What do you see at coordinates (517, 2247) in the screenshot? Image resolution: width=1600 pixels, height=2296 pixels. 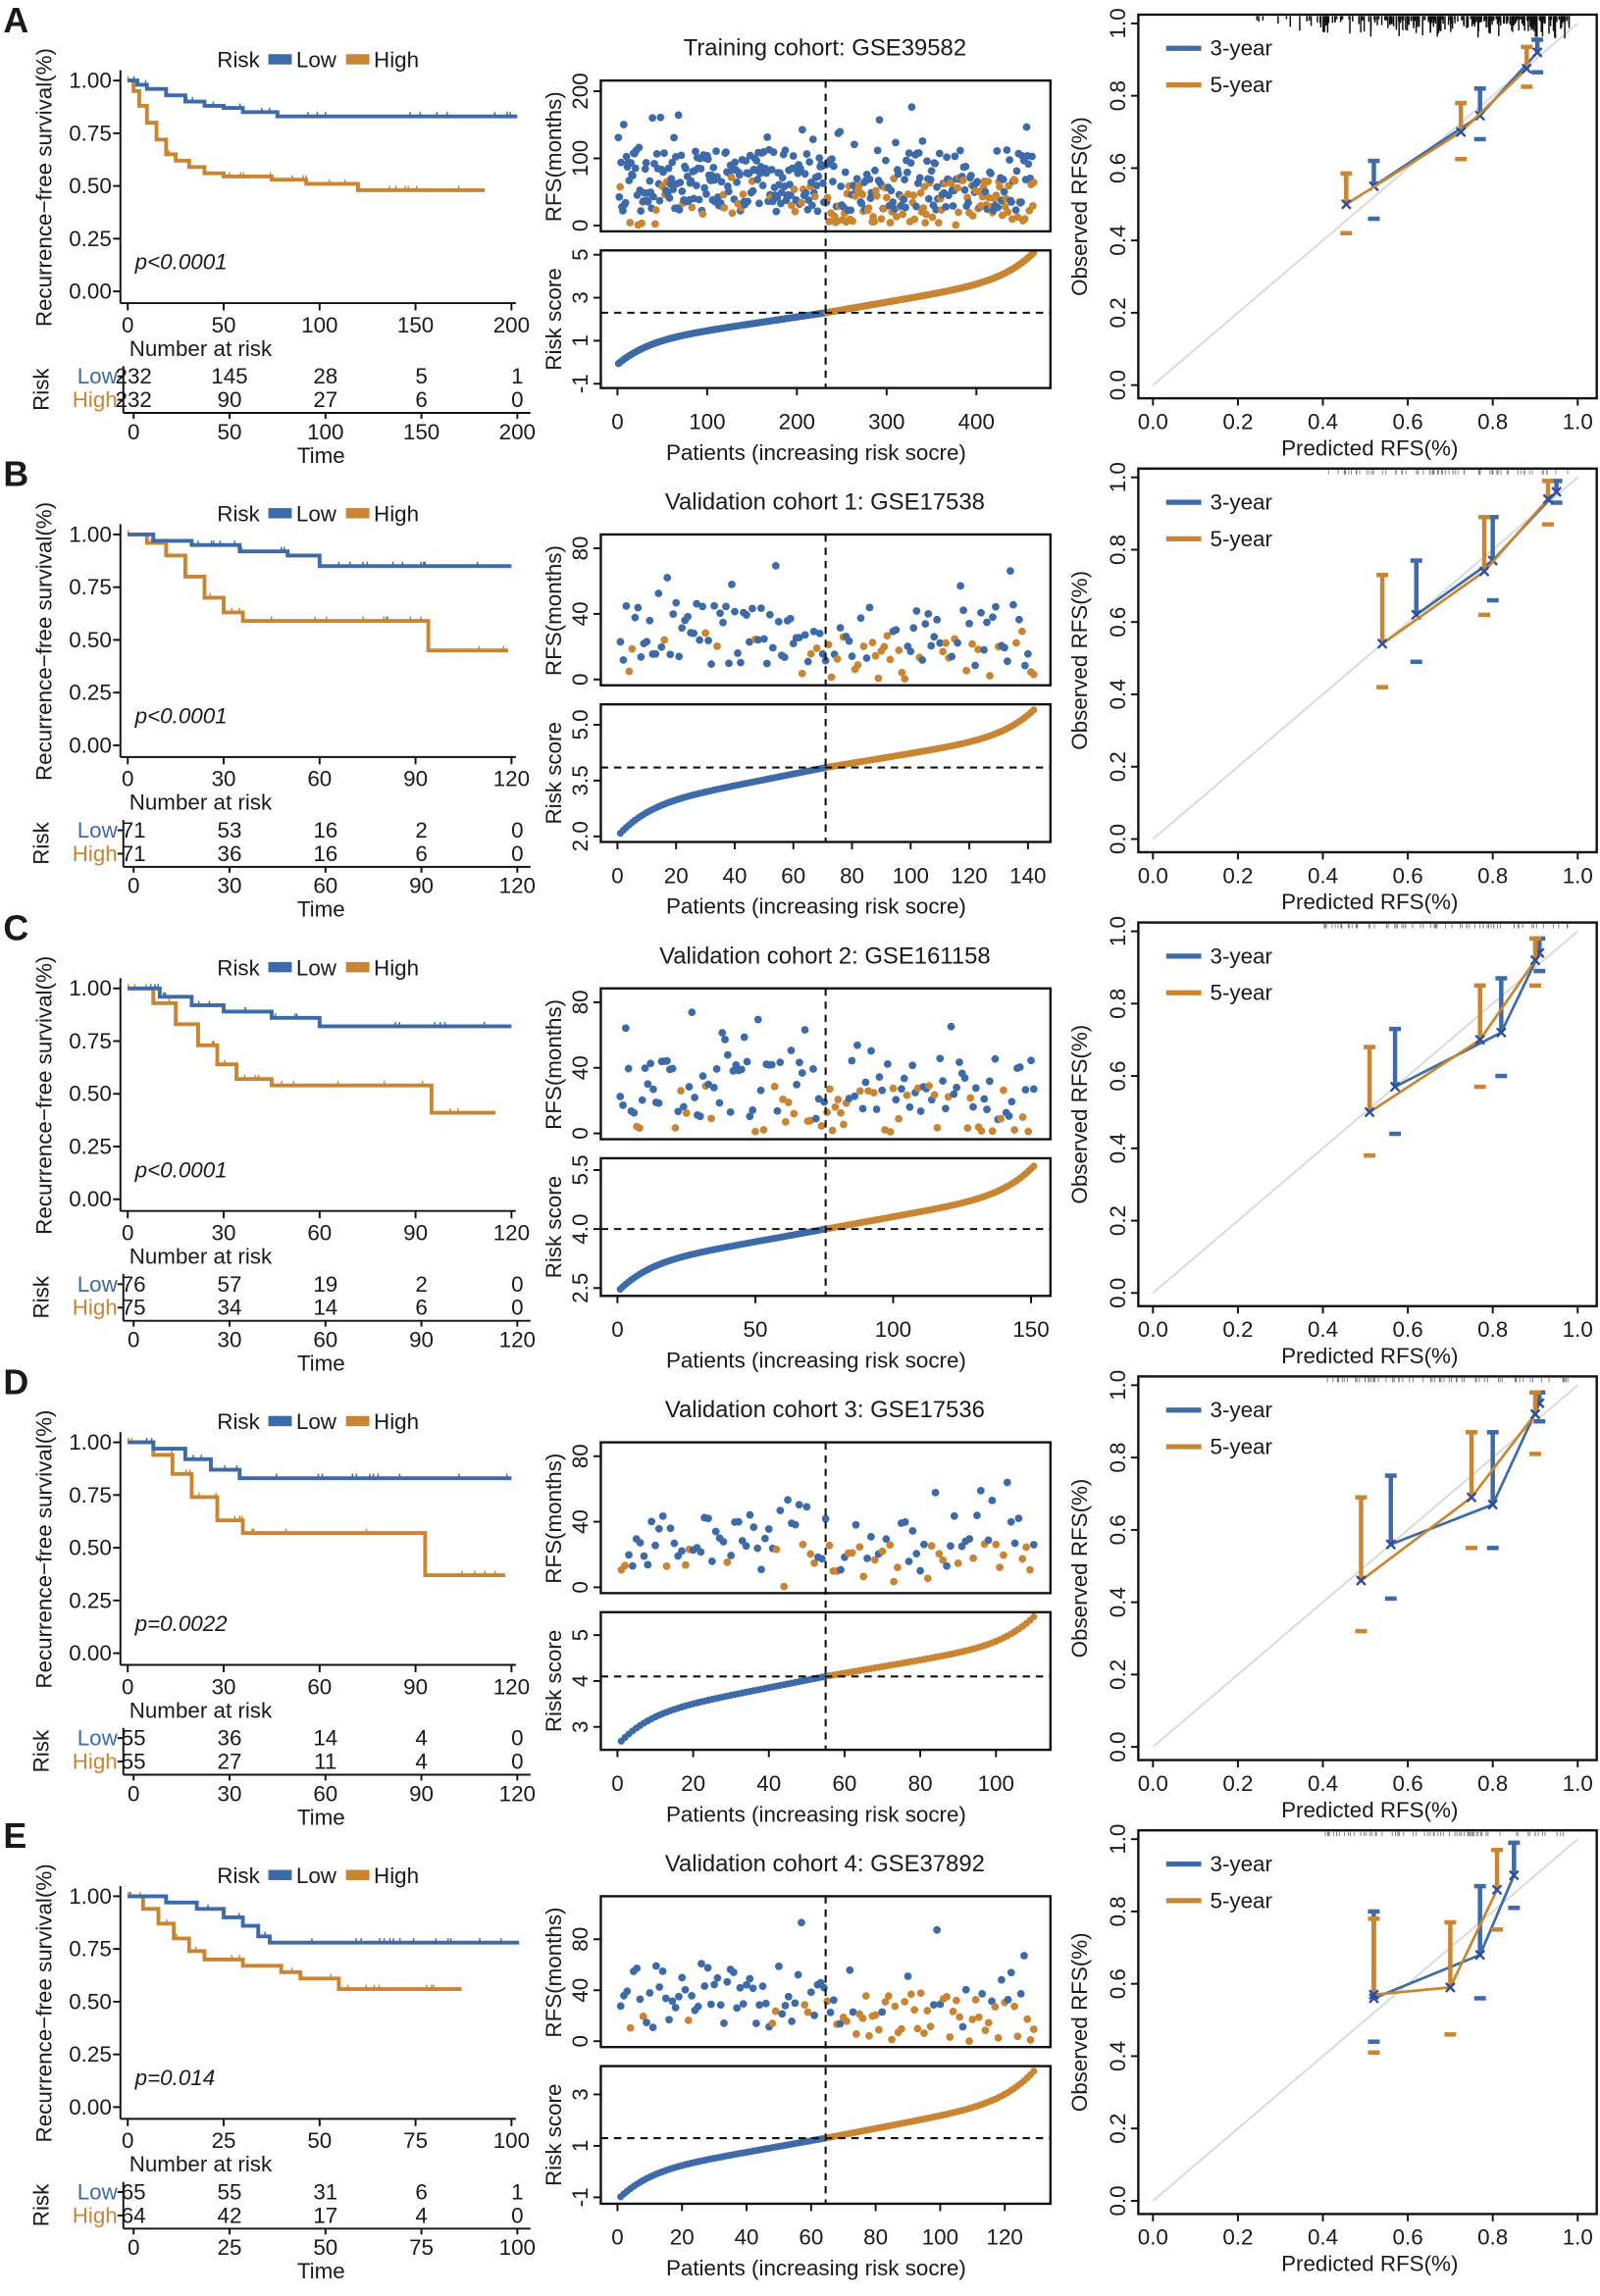 I see `risk-table-x-tick-label: 100` at bounding box center [517, 2247].